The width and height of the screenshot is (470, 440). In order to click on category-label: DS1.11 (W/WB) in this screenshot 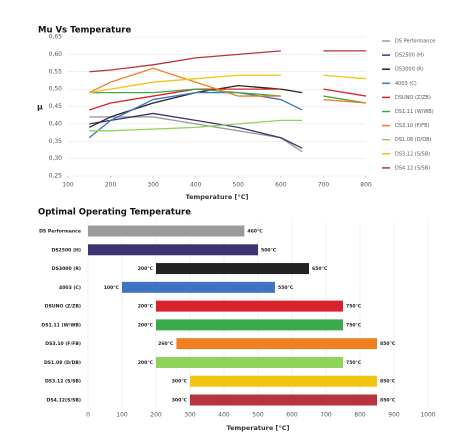, I will do `click(61, 325)`.